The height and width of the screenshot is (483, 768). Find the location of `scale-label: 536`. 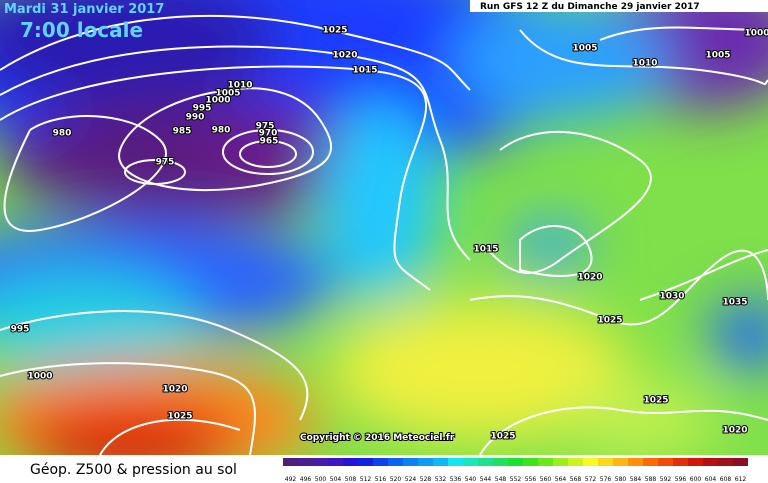

scale-label: 536 is located at coordinates (456, 479).